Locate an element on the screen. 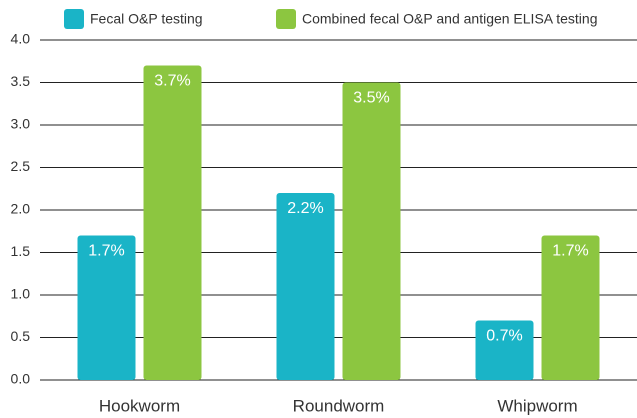 This screenshot has width=637, height=418. y-tick-label: 0.0 is located at coordinates (21, 379).